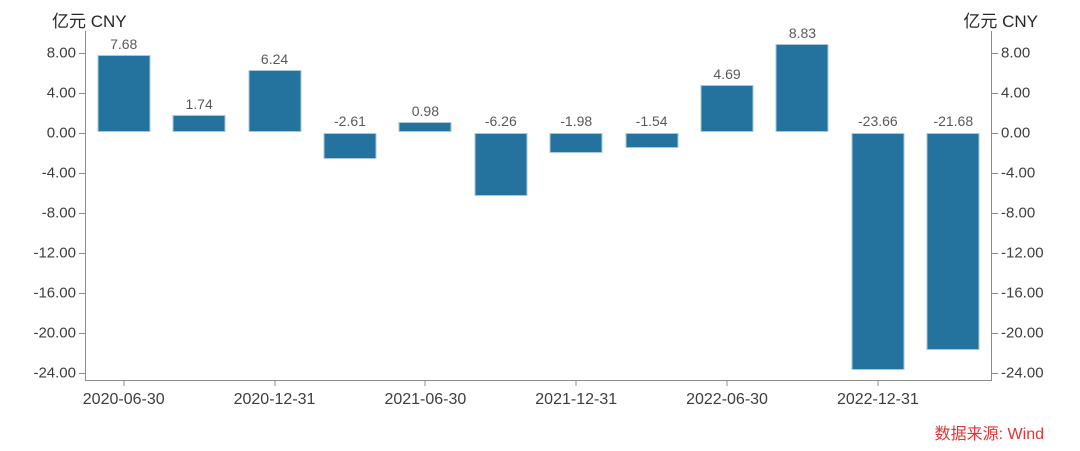 This screenshot has height=451, width=1080. I want to click on y-axis-tick-label-left: 8.00, so click(61, 53).